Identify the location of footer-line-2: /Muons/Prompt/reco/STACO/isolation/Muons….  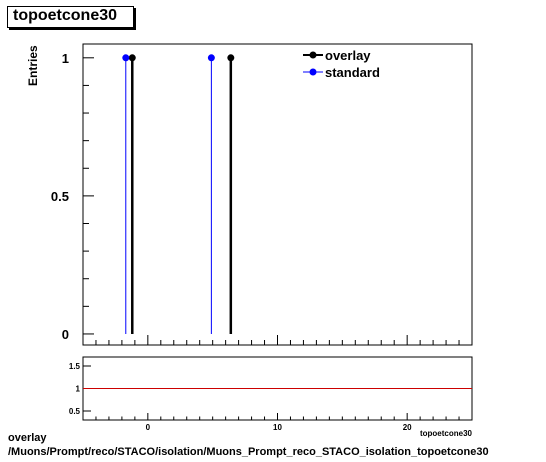
(248, 452).